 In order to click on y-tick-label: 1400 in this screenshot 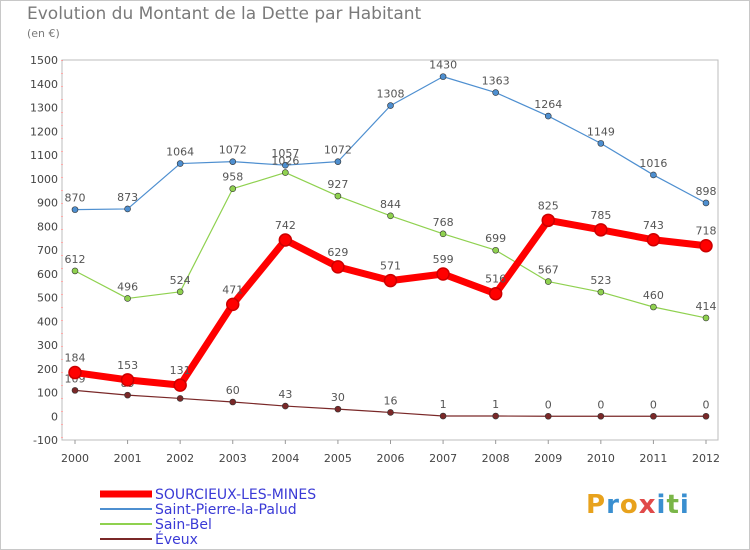, I will do `click(44, 84)`.